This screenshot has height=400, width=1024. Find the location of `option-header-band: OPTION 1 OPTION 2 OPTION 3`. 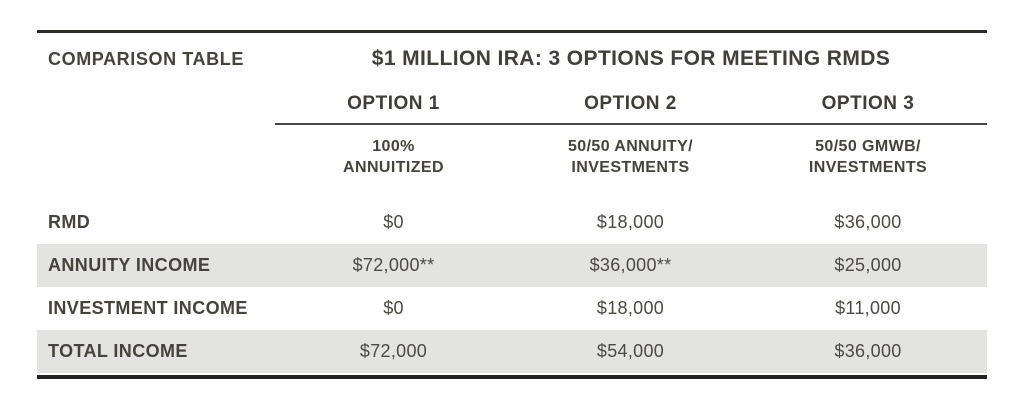

option-header-band: OPTION 1 OPTION 2 OPTION 3 is located at coordinates (631, 105).